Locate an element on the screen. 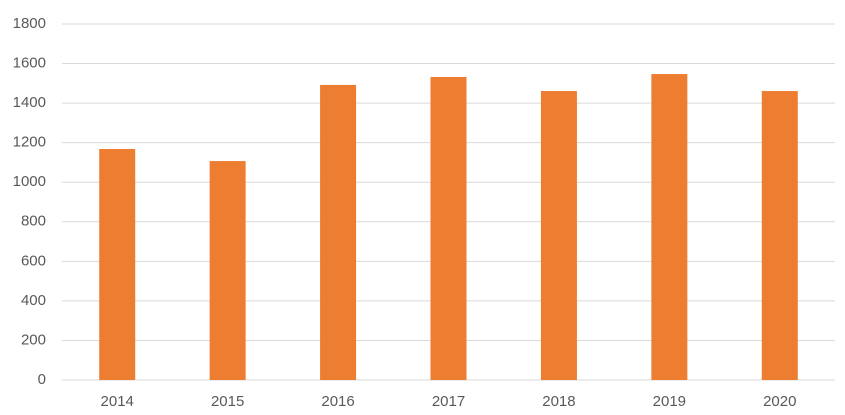 This screenshot has width=845, height=415. y-tick-label: 600 is located at coordinates (33, 260).